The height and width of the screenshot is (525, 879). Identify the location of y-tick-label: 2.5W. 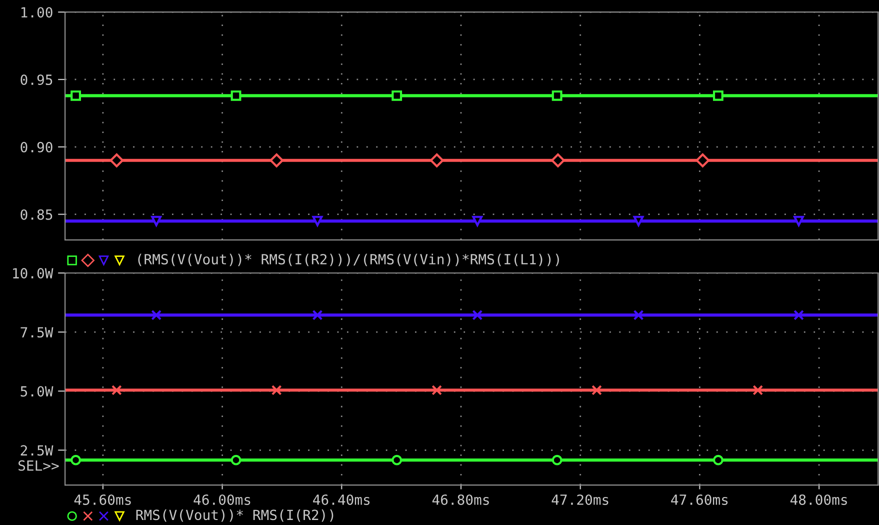
(37, 450).